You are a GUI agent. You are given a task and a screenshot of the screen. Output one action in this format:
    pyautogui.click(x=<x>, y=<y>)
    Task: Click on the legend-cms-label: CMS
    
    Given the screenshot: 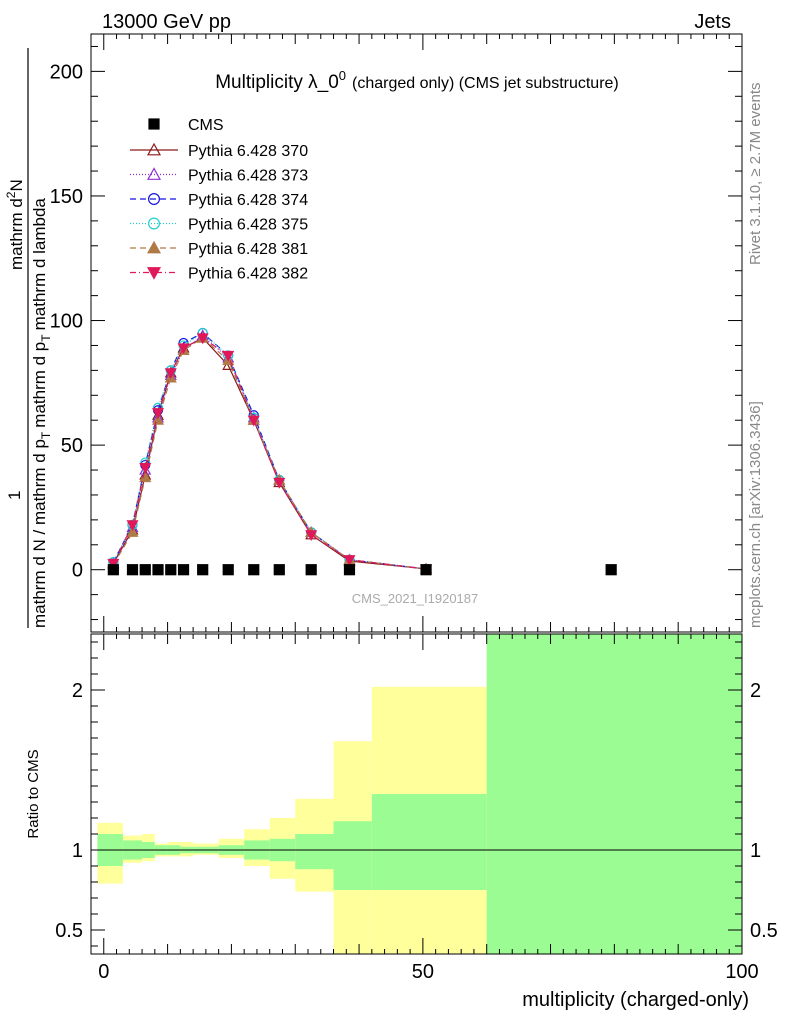 What is the action you would take?
    pyautogui.click(x=206, y=125)
    